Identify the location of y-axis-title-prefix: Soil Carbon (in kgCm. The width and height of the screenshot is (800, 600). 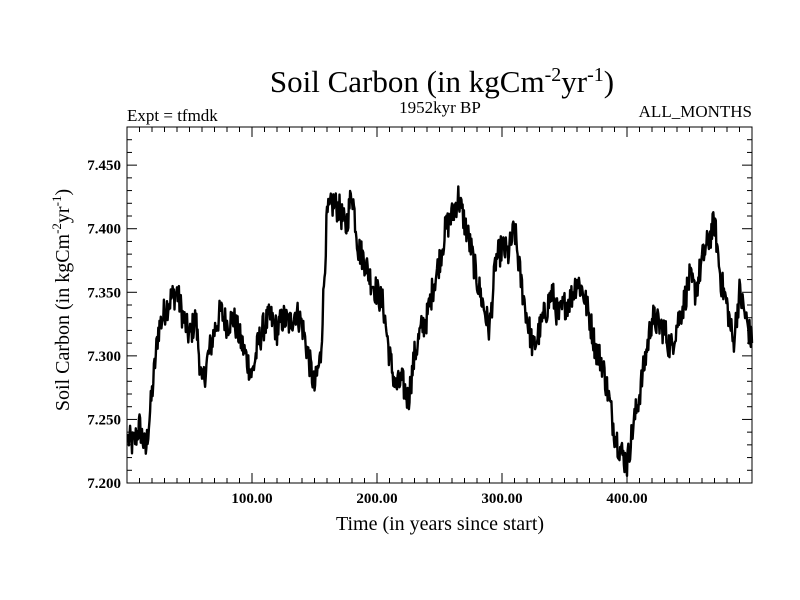
(63, 322).